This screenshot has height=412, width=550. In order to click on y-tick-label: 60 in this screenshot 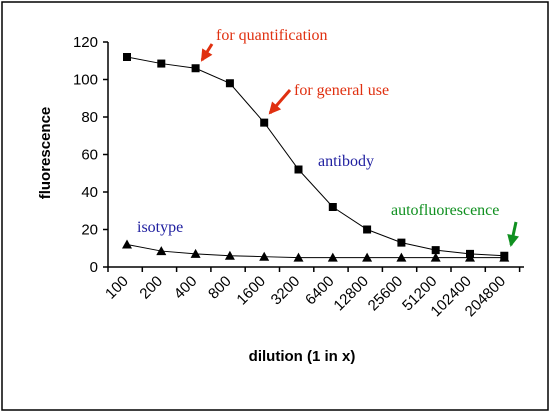, I will do `click(89, 155)`.